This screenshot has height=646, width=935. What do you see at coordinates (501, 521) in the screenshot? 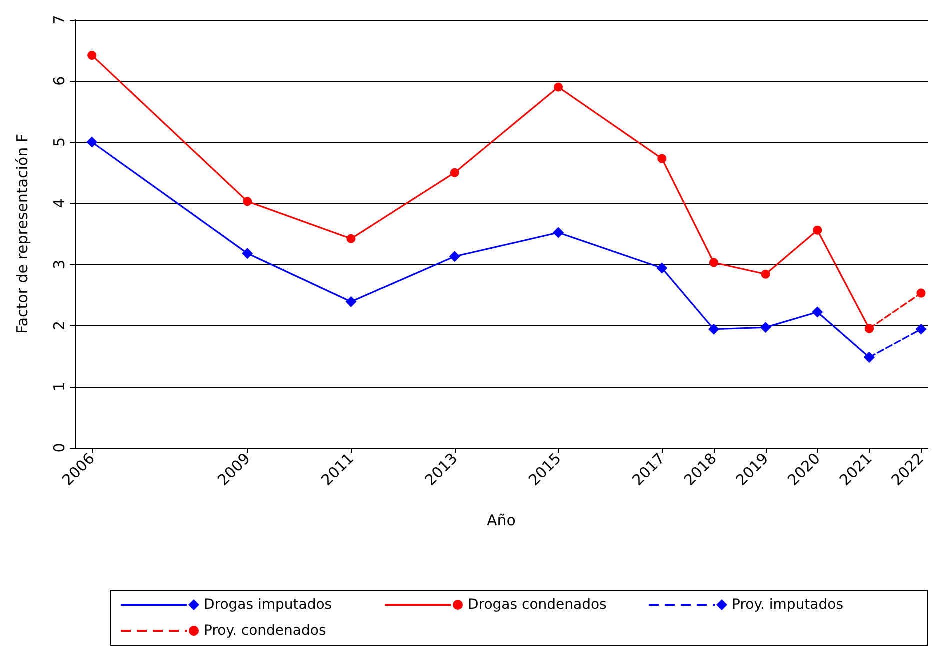
I see `x-axis-title: Año` at bounding box center [501, 521].